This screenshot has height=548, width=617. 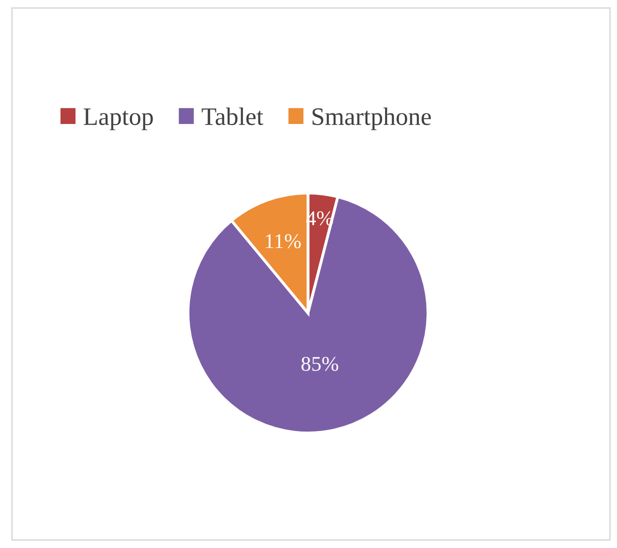 I want to click on legend-label: Smartphone, so click(x=371, y=119).